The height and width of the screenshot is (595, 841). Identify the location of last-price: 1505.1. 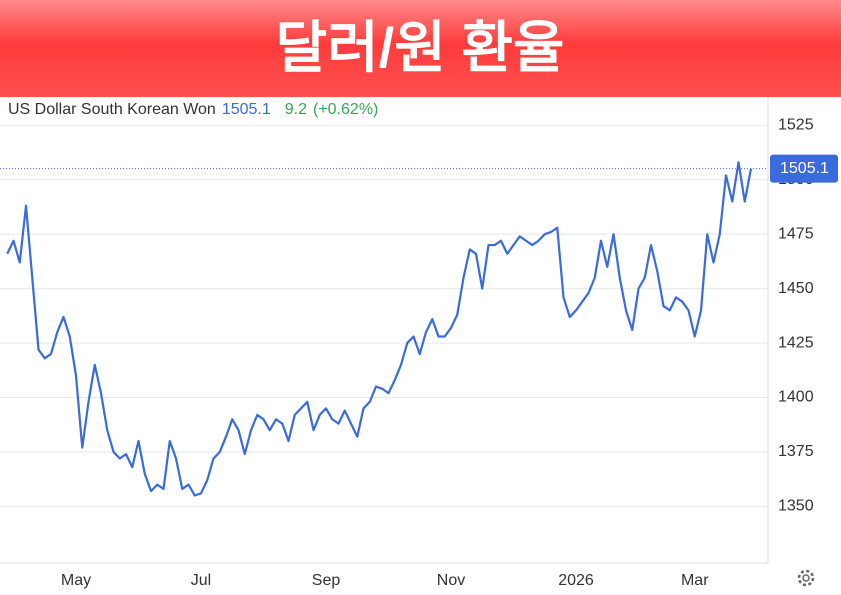
(246, 109).